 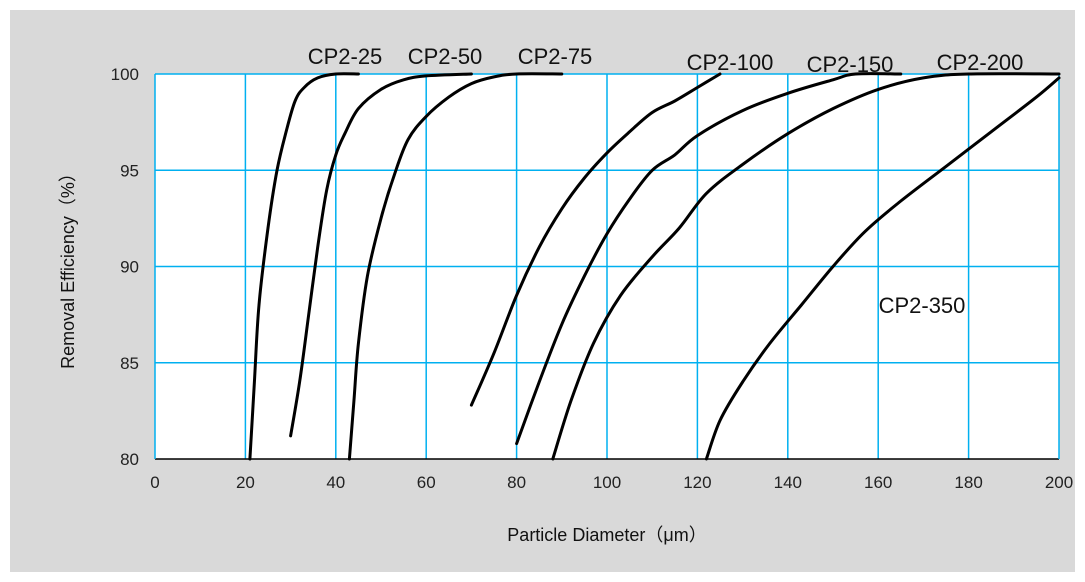 I want to click on y-tick-label: 100, so click(x=125, y=74).